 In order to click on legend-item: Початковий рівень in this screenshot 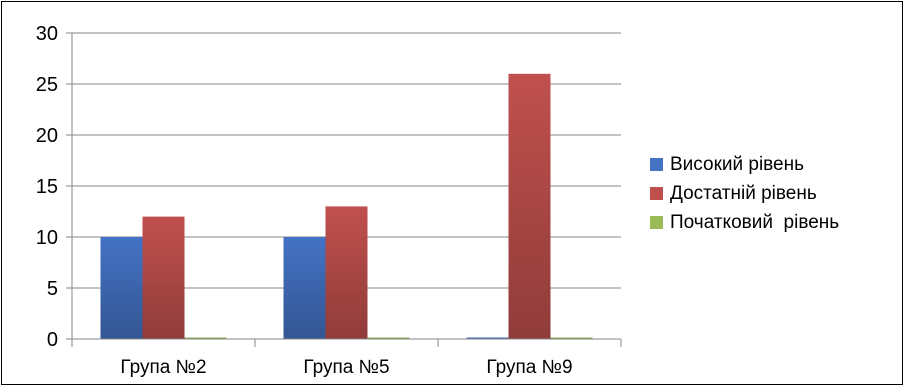, I will do `click(744, 222)`.